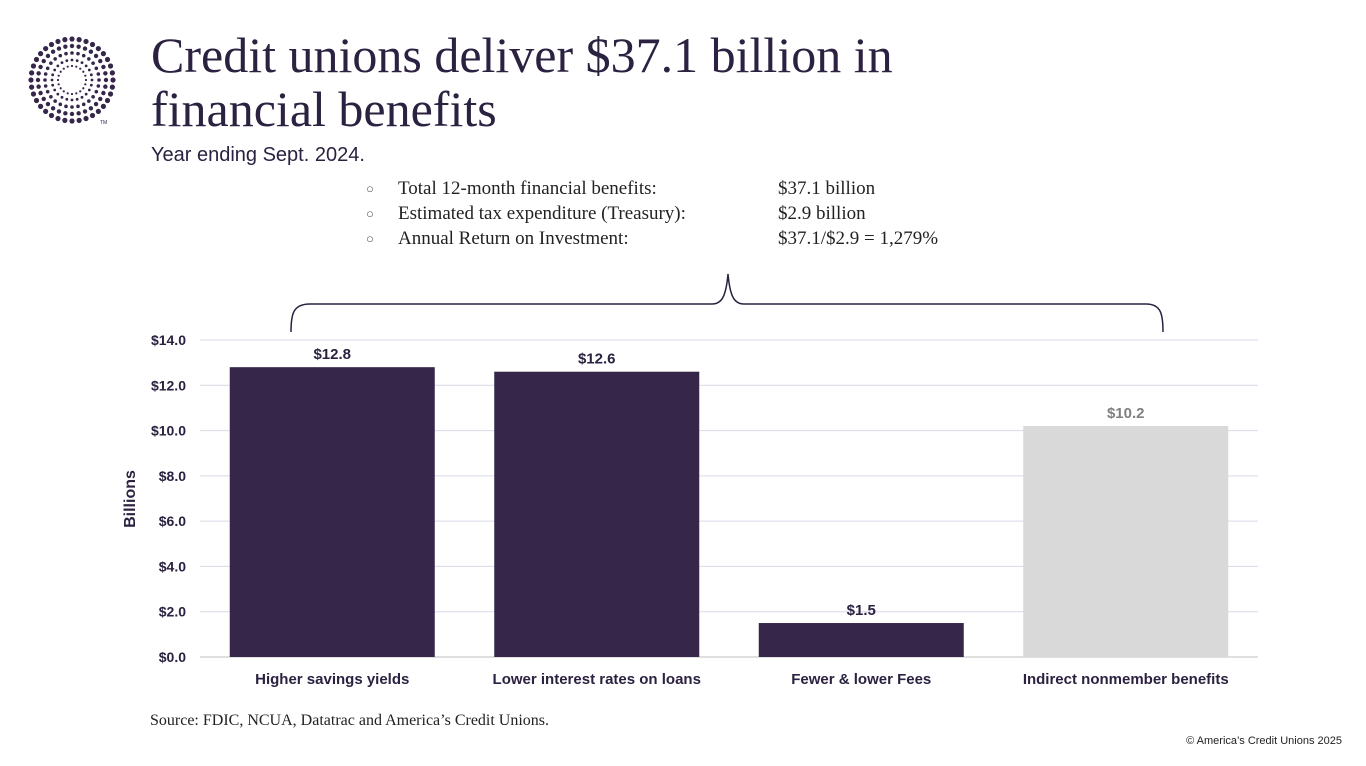 Image resolution: width=1366 pixels, height=766 pixels. What do you see at coordinates (103, 123) in the screenshot?
I see `trademark: TM` at bounding box center [103, 123].